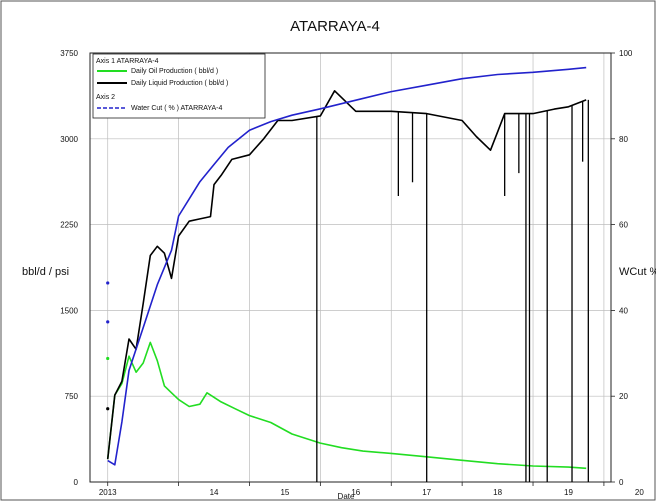  What do you see at coordinates (177, 108) in the screenshot?
I see `legend-label-watercut: Water Cut ( % ) ATARRAYA-4` at bounding box center [177, 108].